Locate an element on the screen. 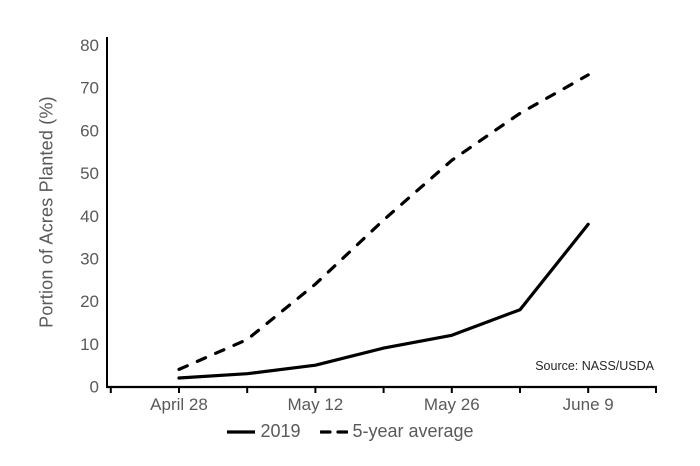  x-tick-label-april-28: April 28 is located at coordinates (179, 404).